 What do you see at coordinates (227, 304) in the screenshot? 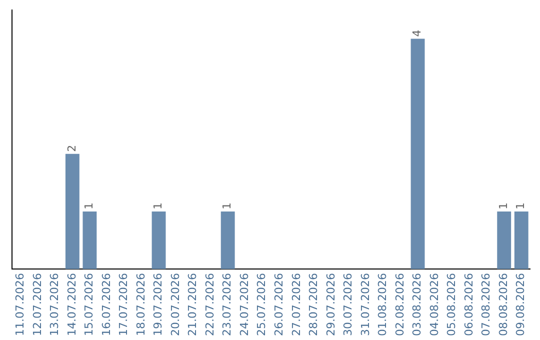
I see `x-tick-label: 23.07.2026` at bounding box center [227, 304].